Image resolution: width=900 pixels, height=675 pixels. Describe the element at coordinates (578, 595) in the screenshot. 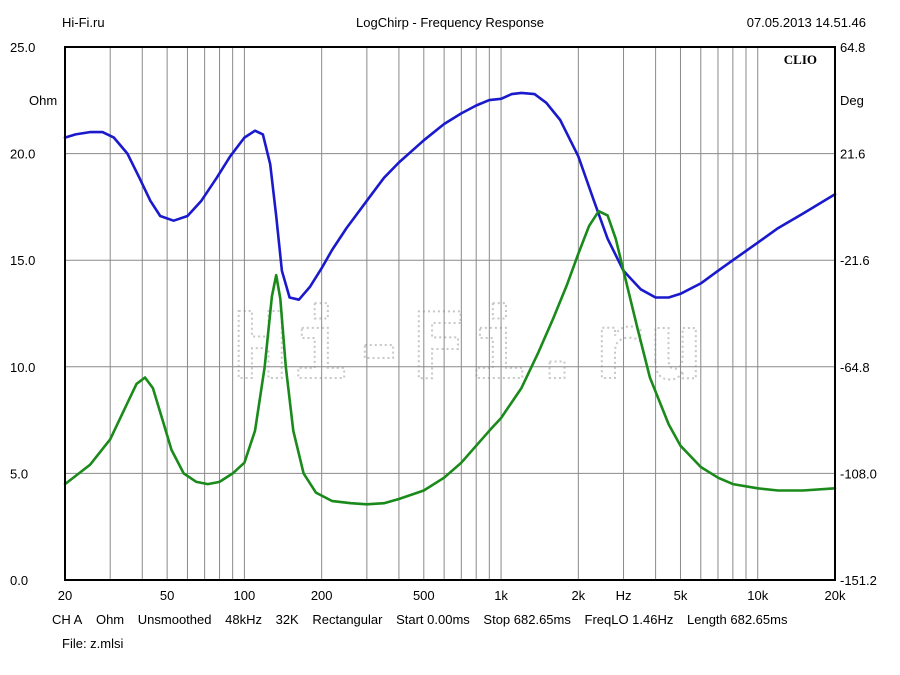

I see `x-tick-label: 2k` at that location.